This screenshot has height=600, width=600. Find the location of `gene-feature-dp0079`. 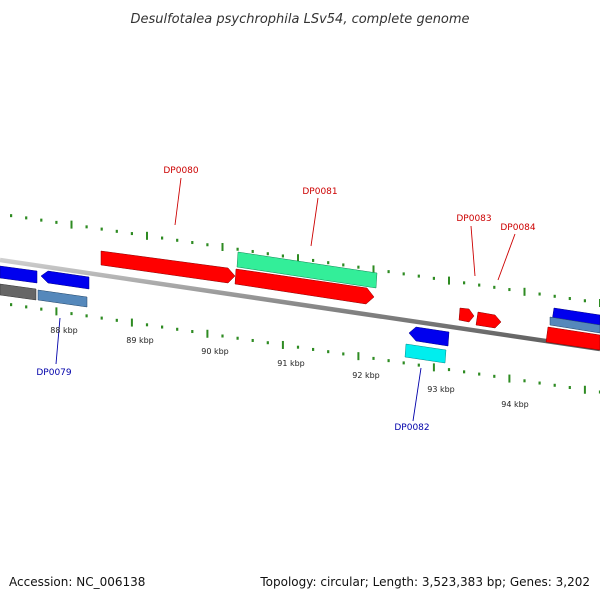

gene-feature-dp0079 is located at coordinates (65, 280).